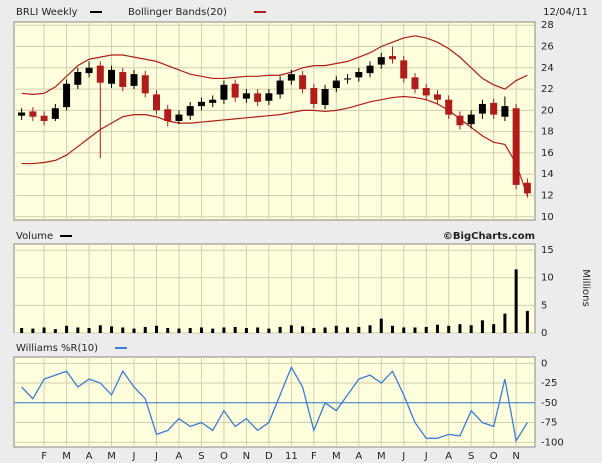 Image resolution: width=602 pixels, height=463 pixels. What do you see at coordinates (549, 403) in the screenshot?
I see `y-tick-label: -50` at bounding box center [549, 403].